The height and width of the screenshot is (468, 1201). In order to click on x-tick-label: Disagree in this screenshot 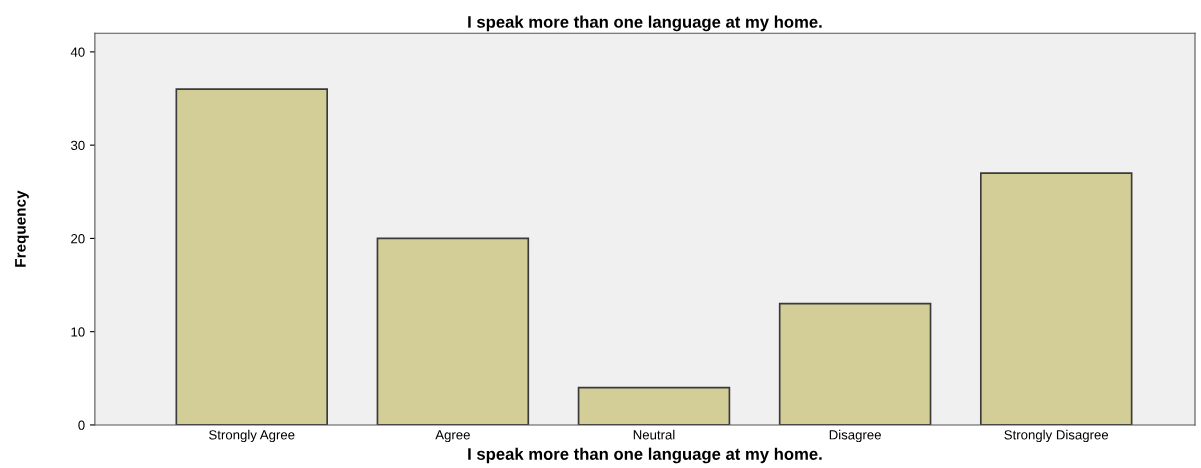, I will do `click(855, 436)`.